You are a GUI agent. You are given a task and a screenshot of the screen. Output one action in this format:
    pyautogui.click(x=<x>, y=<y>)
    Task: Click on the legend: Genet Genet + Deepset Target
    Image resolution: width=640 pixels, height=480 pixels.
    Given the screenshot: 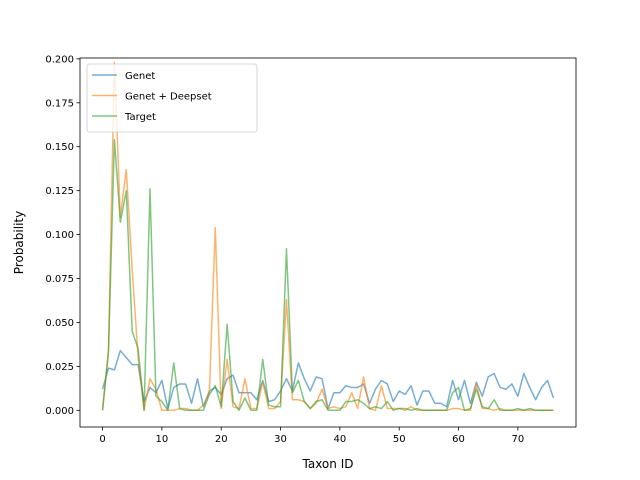 What is the action you would take?
    pyautogui.click(x=172, y=98)
    